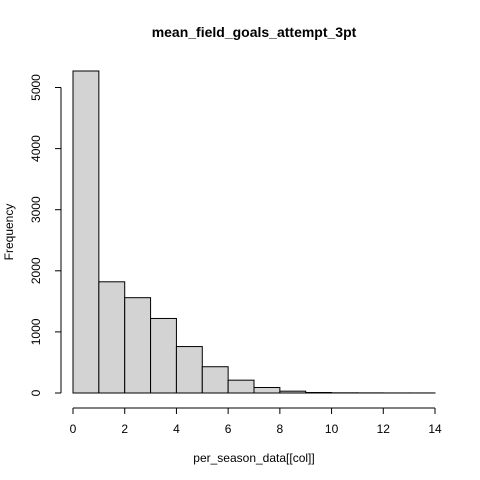  What do you see at coordinates (45, 235) in the screenshot?
I see `y-axis: 0 1000 2000 3000 4000 5000` at bounding box center [45, 235].